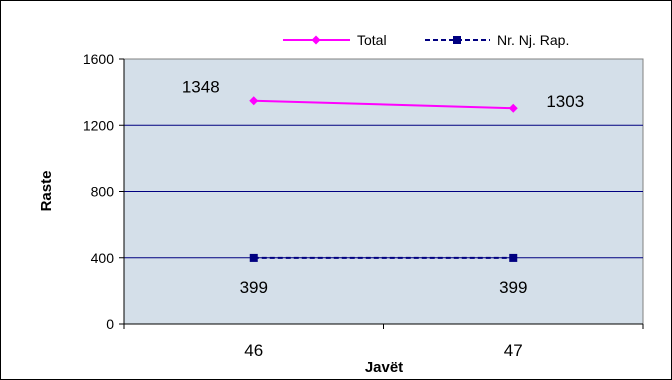 This screenshot has height=380, width=672. I want to click on legend-label: Nr. Nj. Rap., so click(533, 40).